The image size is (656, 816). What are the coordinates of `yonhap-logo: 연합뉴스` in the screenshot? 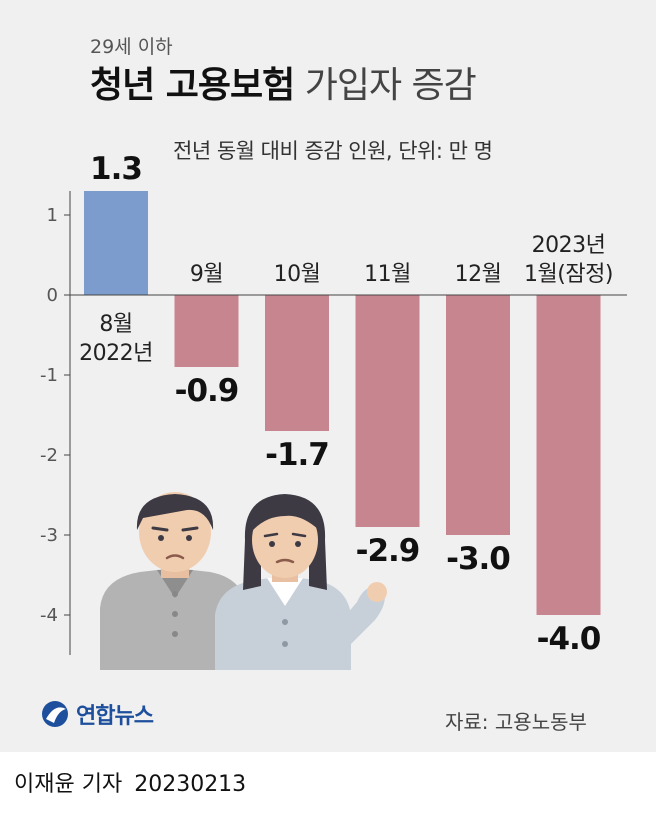 It's located at (97, 714).